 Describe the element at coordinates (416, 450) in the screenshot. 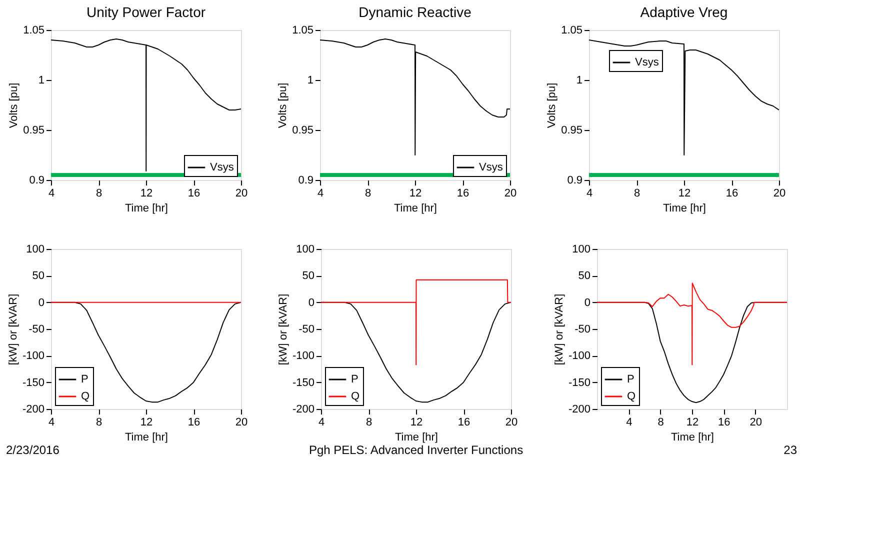

I see `text: Pgh PELS: Advanced Inverter Functions` at that location.